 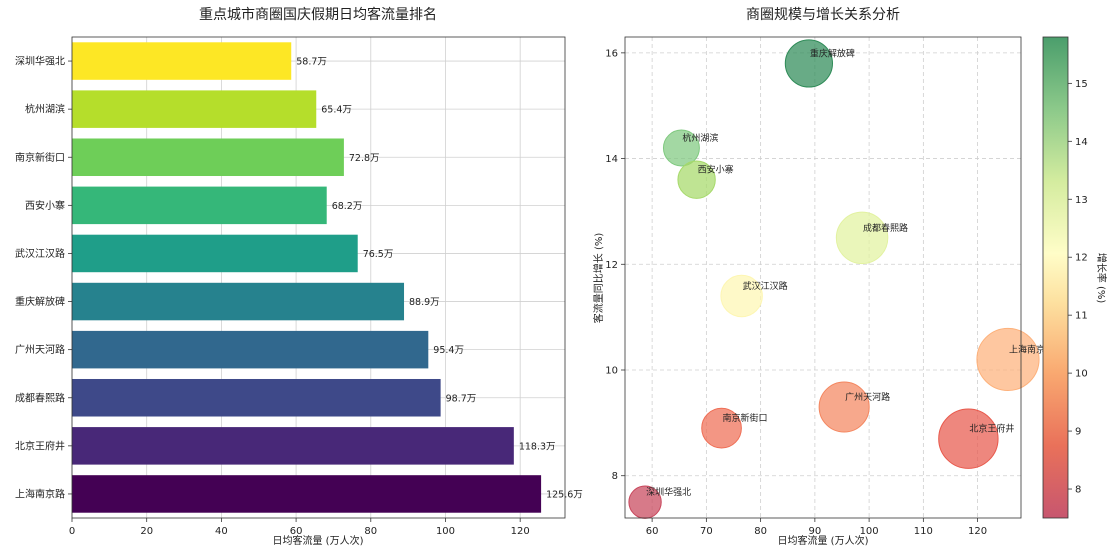 What do you see at coordinates (564, 494) in the screenshot?
I see `bar-value-label: 125.6万` at bounding box center [564, 494].